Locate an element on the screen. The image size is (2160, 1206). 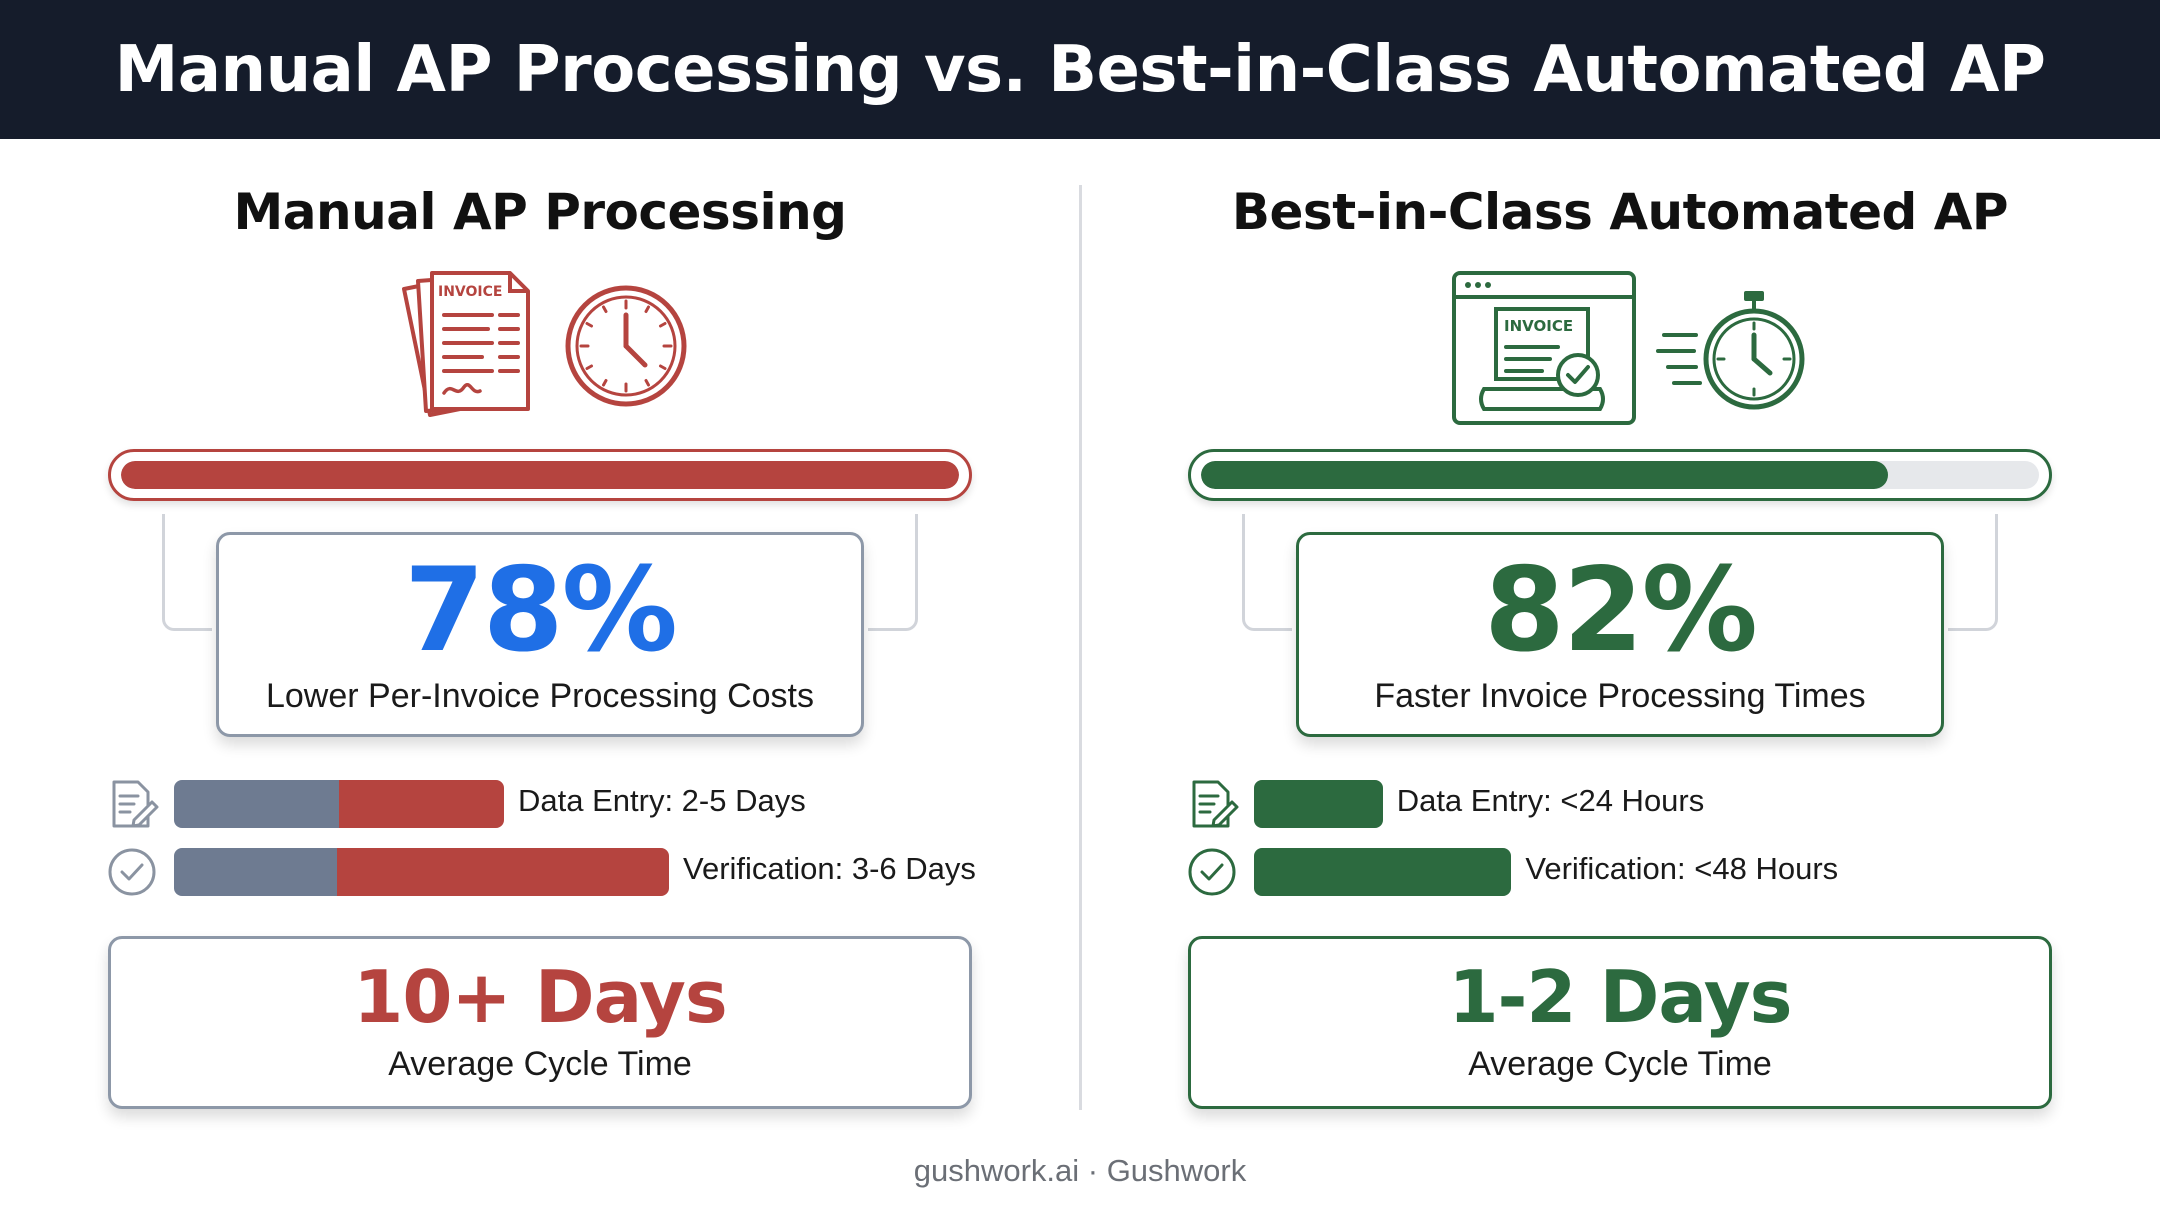
automated-hero-icons: INVOICE is located at coordinates (1620, 419).